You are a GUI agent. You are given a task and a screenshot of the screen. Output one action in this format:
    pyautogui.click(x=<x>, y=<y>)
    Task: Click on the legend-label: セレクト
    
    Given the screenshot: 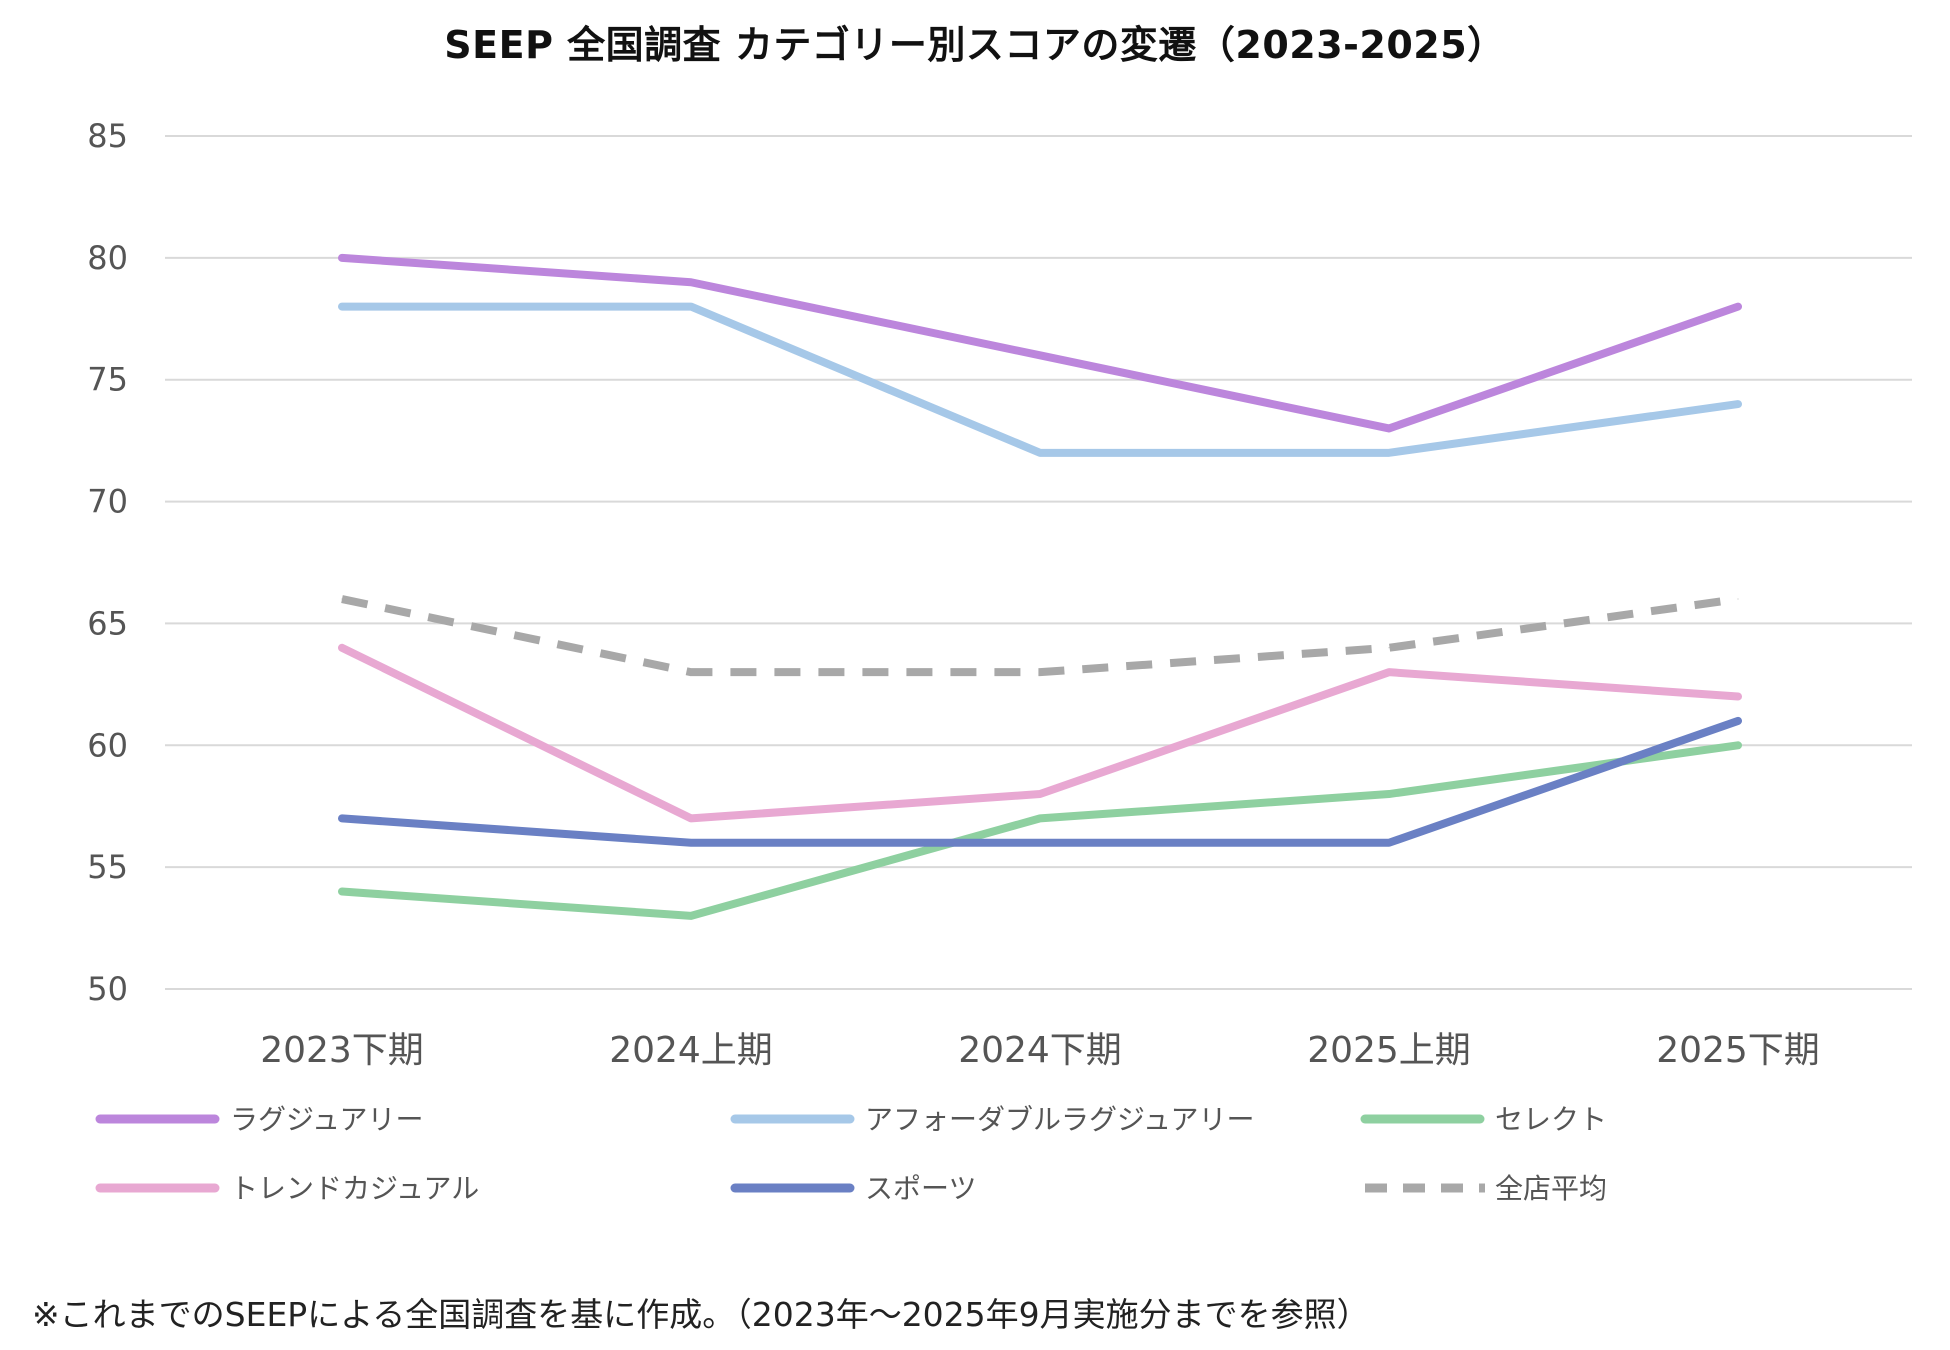 What is the action you would take?
    pyautogui.click(x=1551, y=1119)
    